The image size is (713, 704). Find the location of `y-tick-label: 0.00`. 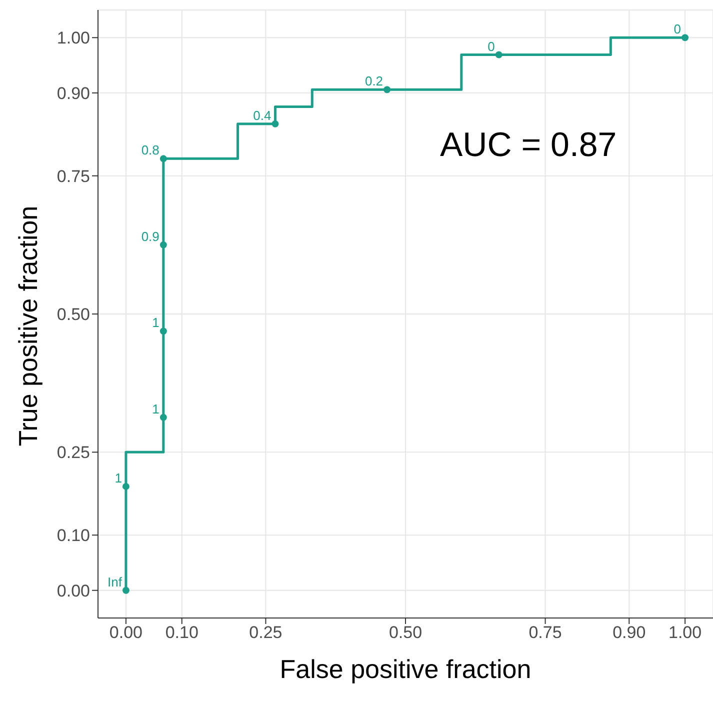

y-tick-label: 0.00 is located at coordinates (73, 590).